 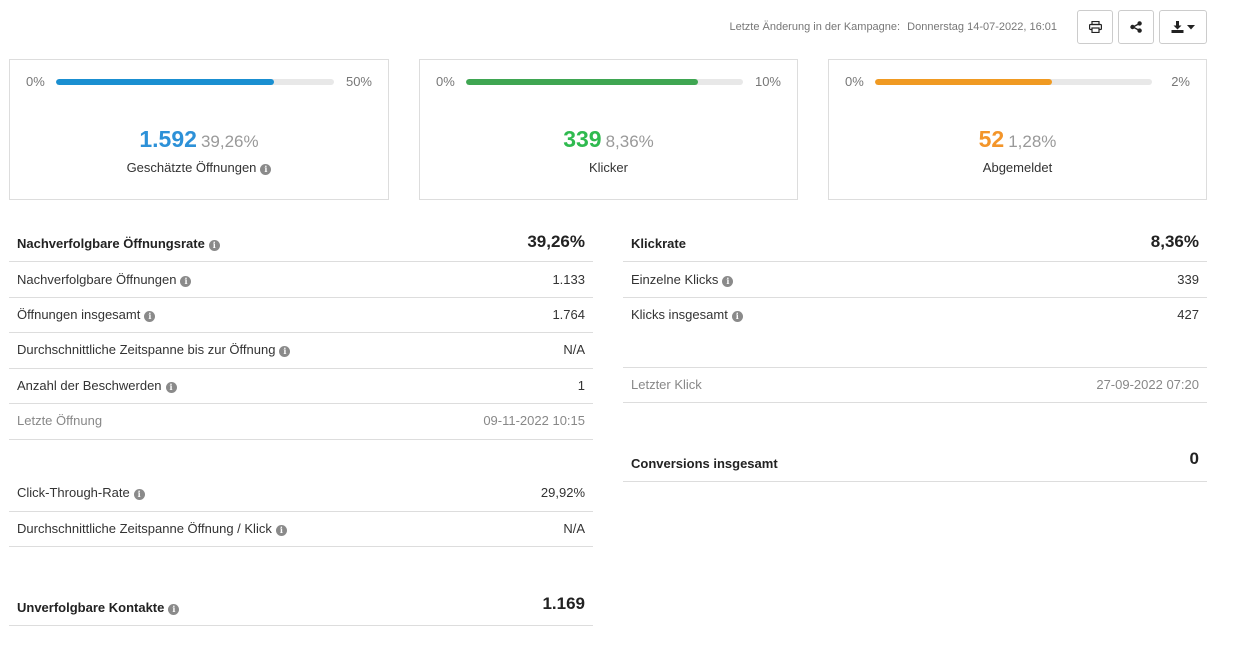 What do you see at coordinates (915, 315) in the screenshot?
I see `table-row: Klicks insgesamt i 427` at bounding box center [915, 315].